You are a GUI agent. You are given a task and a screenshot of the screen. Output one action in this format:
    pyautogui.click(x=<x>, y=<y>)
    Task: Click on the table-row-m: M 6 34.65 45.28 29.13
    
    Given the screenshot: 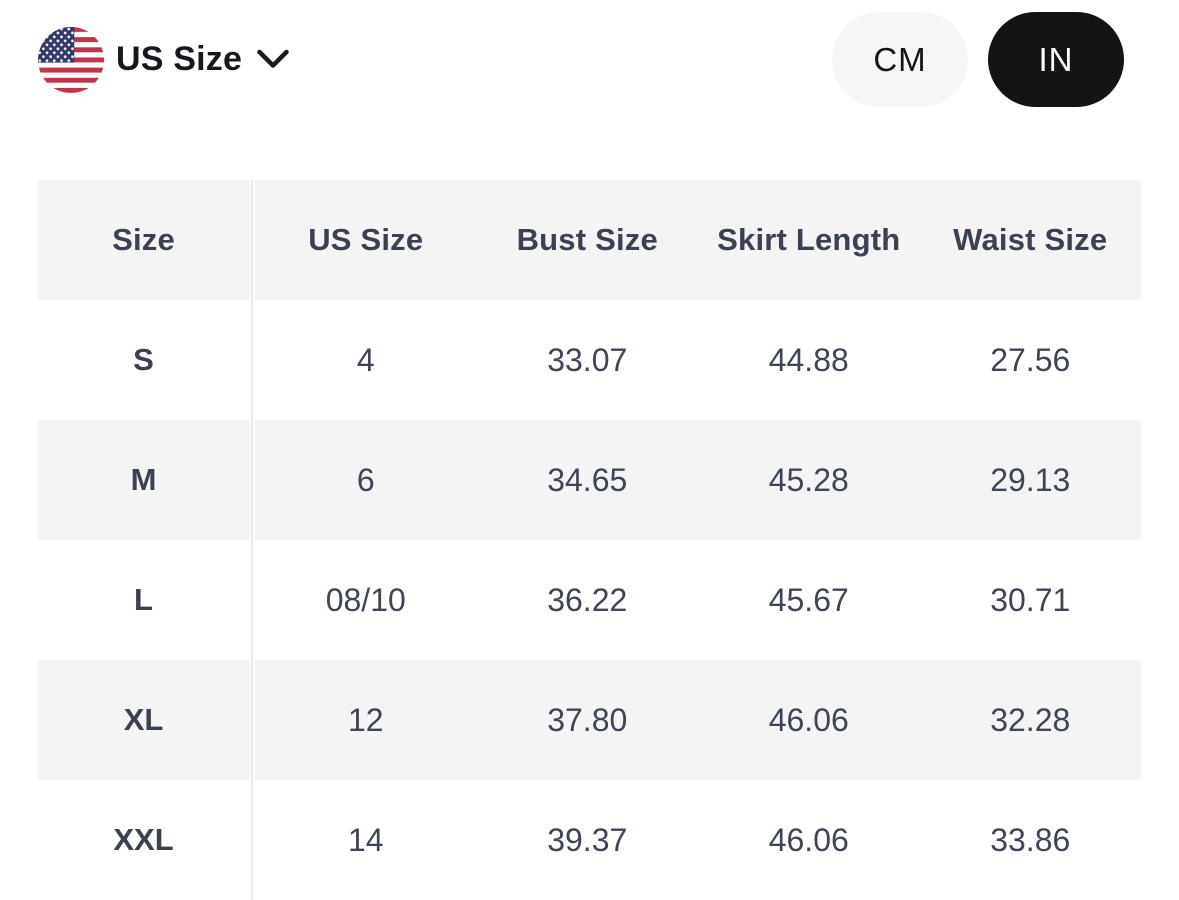 What is the action you would take?
    pyautogui.click(x=589, y=480)
    